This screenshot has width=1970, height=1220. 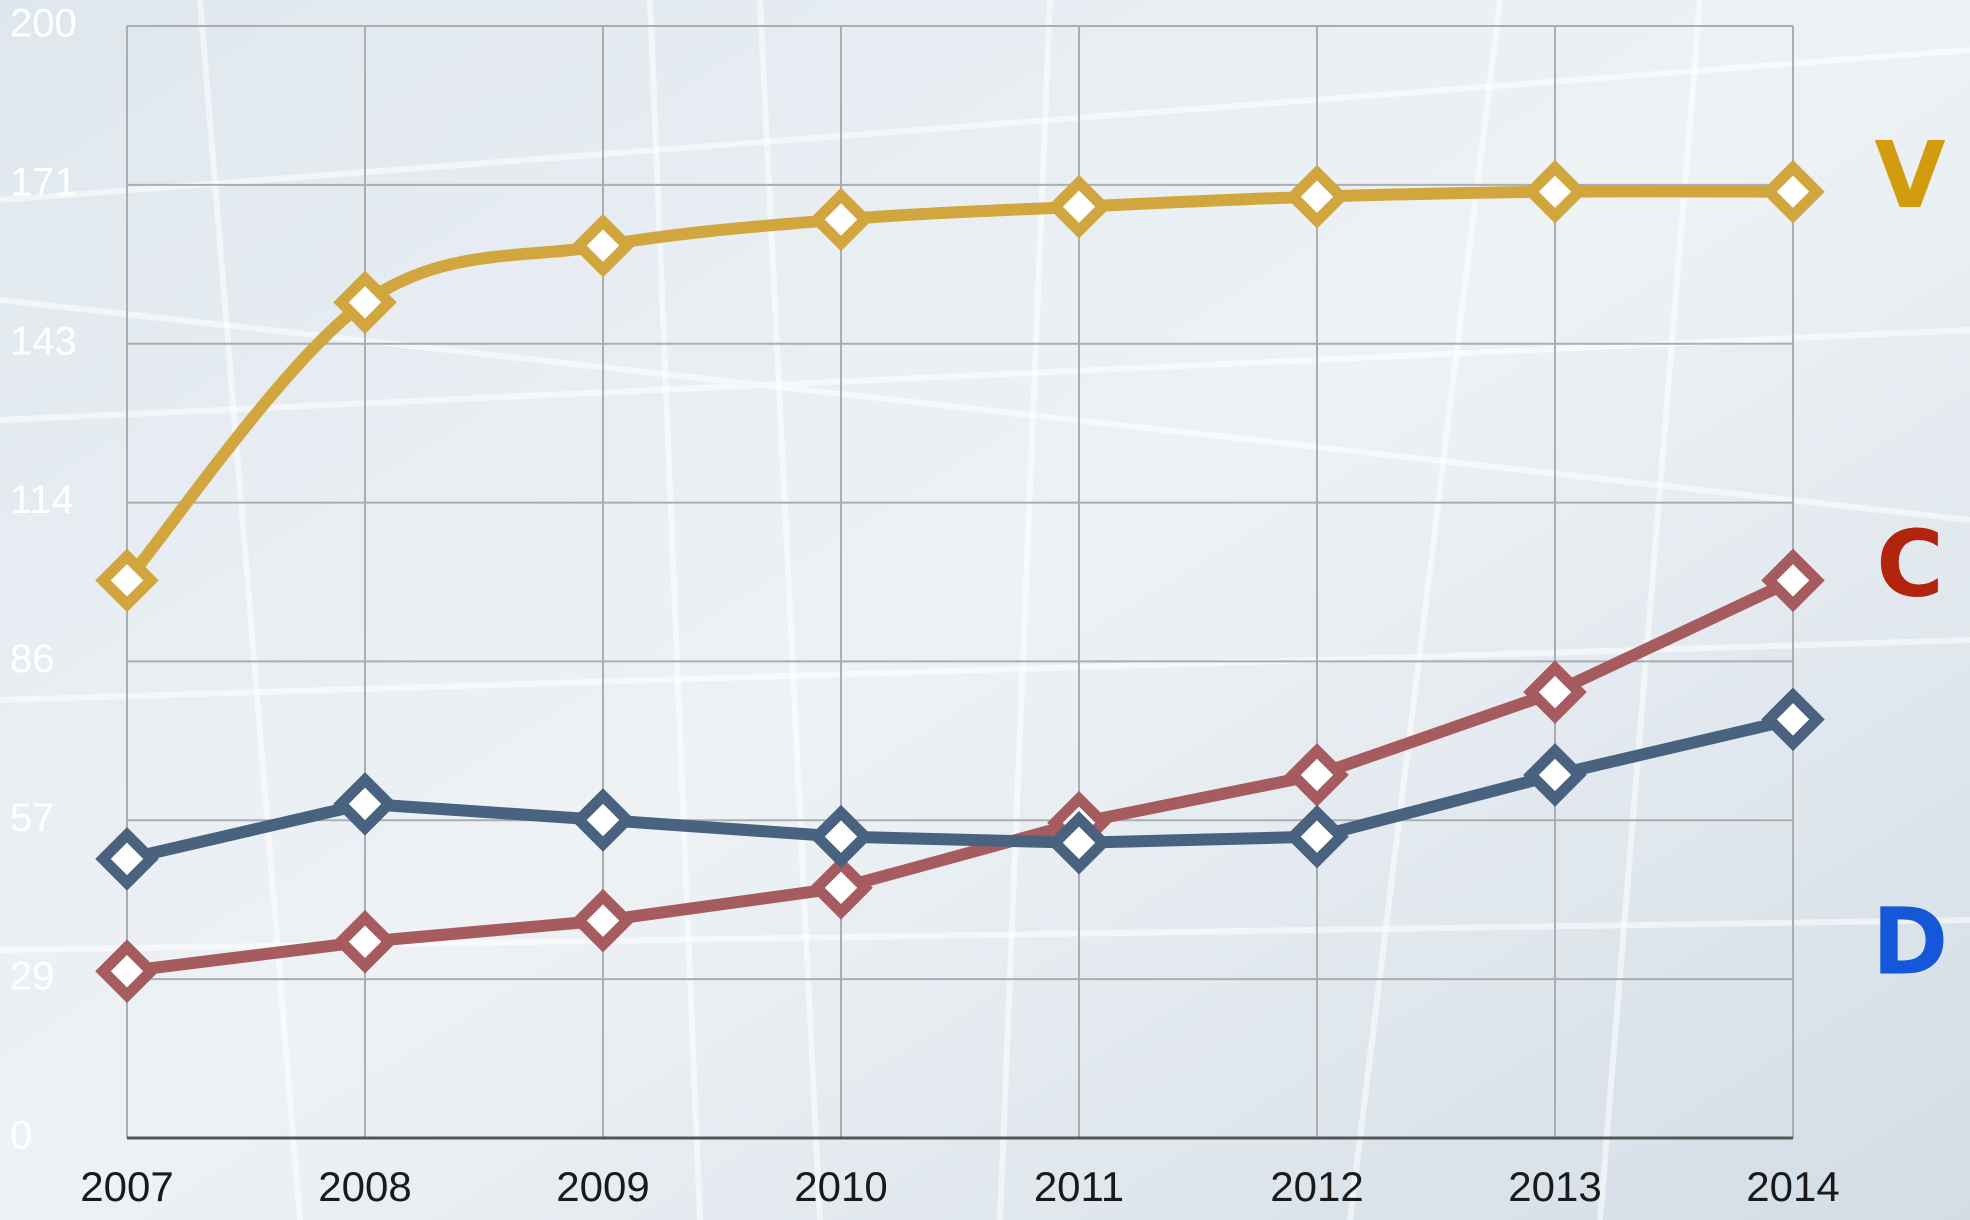 I want to click on x-tick-label: 2013, so click(x=1554, y=1186).